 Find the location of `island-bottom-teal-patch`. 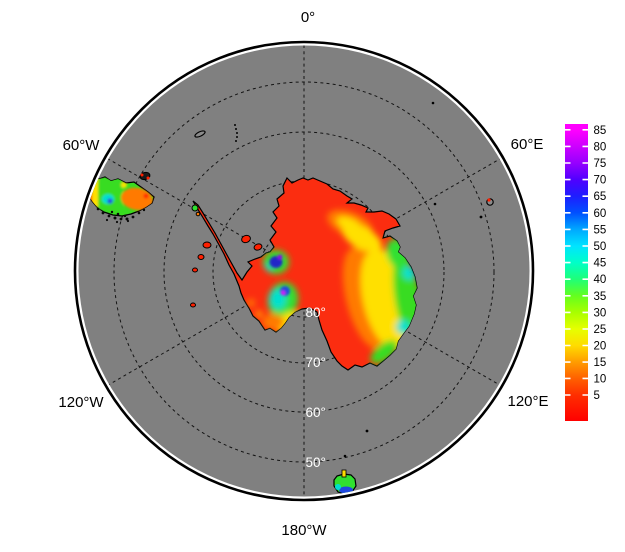

island-bottom-teal-patch is located at coordinates (338, 487).